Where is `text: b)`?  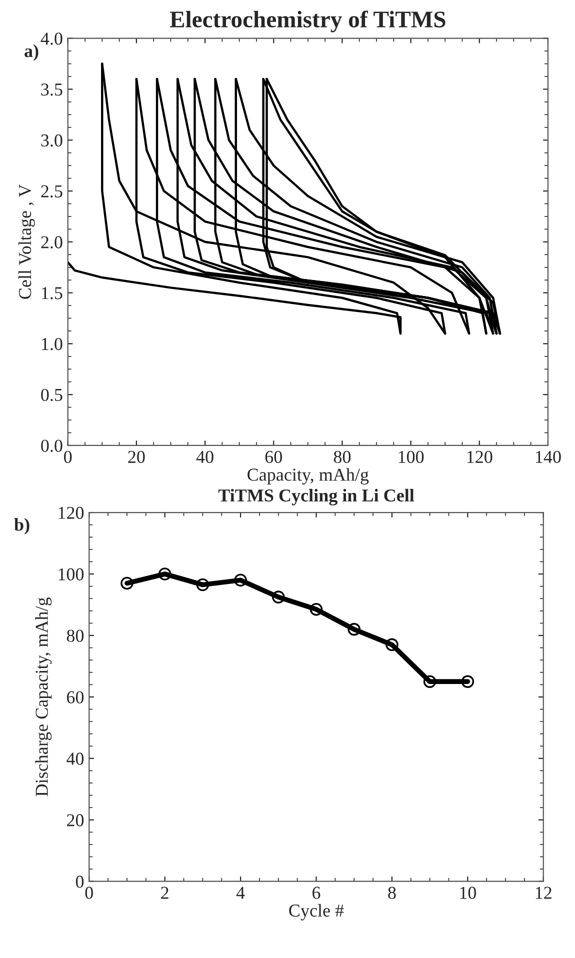
text: b) is located at coordinates (22, 526).